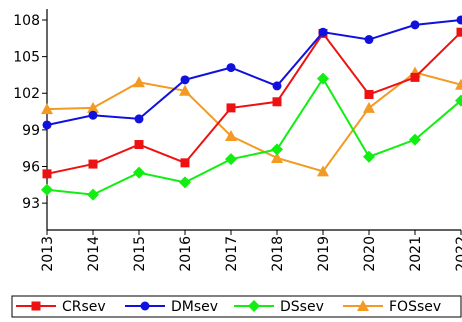 The image size is (462, 322). I want to click on x-axis: 2013 2014 2015 2016 2017 2018 2019 2020 2021 2022, so click(251, 251).